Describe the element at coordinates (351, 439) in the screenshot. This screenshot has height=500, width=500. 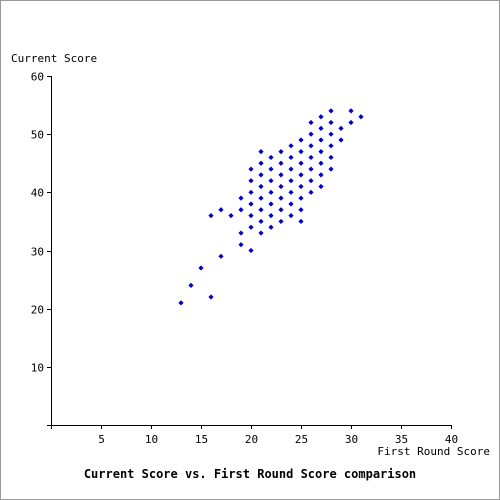
I see `x-tick-label: 30` at that location.